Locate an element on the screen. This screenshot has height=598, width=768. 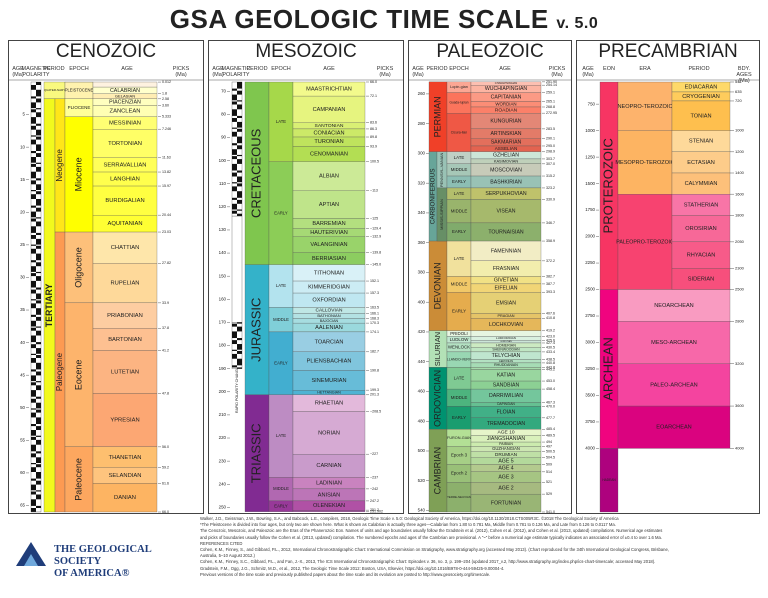
epoch-band-label: EARLY is located at coordinates (459, 181).